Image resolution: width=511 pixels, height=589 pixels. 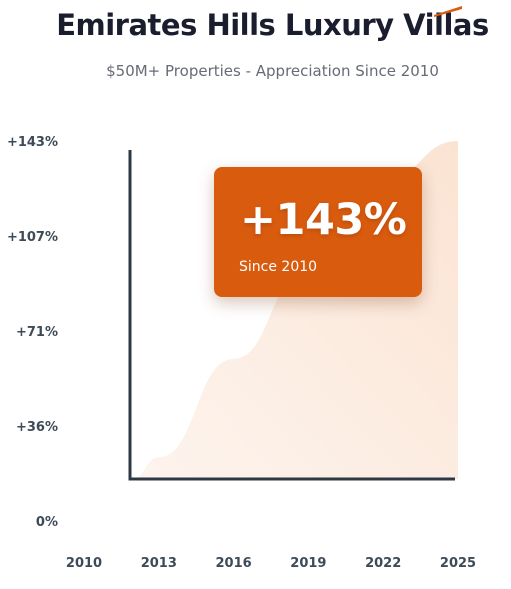 What do you see at coordinates (32, 237) in the screenshot?
I see `y-tick-label: +107%` at bounding box center [32, 237].